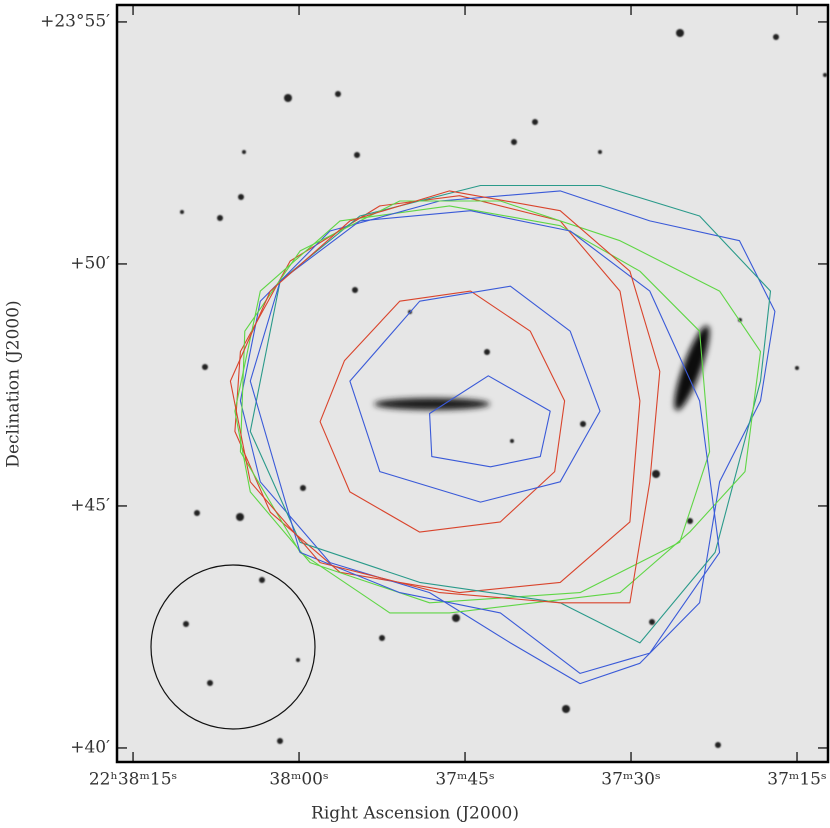 Image resolution: width=830 pixels, height=828 pixels. Describe the element at coordinates (133, 780) in the screenshot. I see `x-tick-label: 22ʰ38ᵐ15ˢ` at that location.